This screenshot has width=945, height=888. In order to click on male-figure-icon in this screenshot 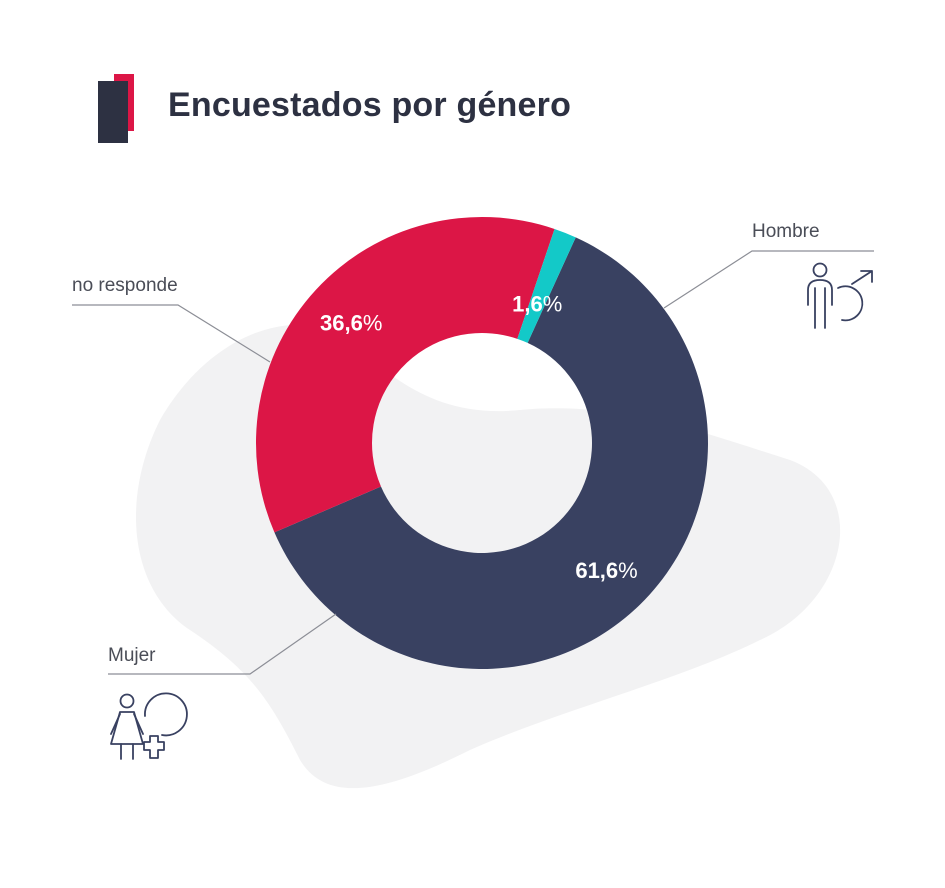, I will do `click(840, 295)`.